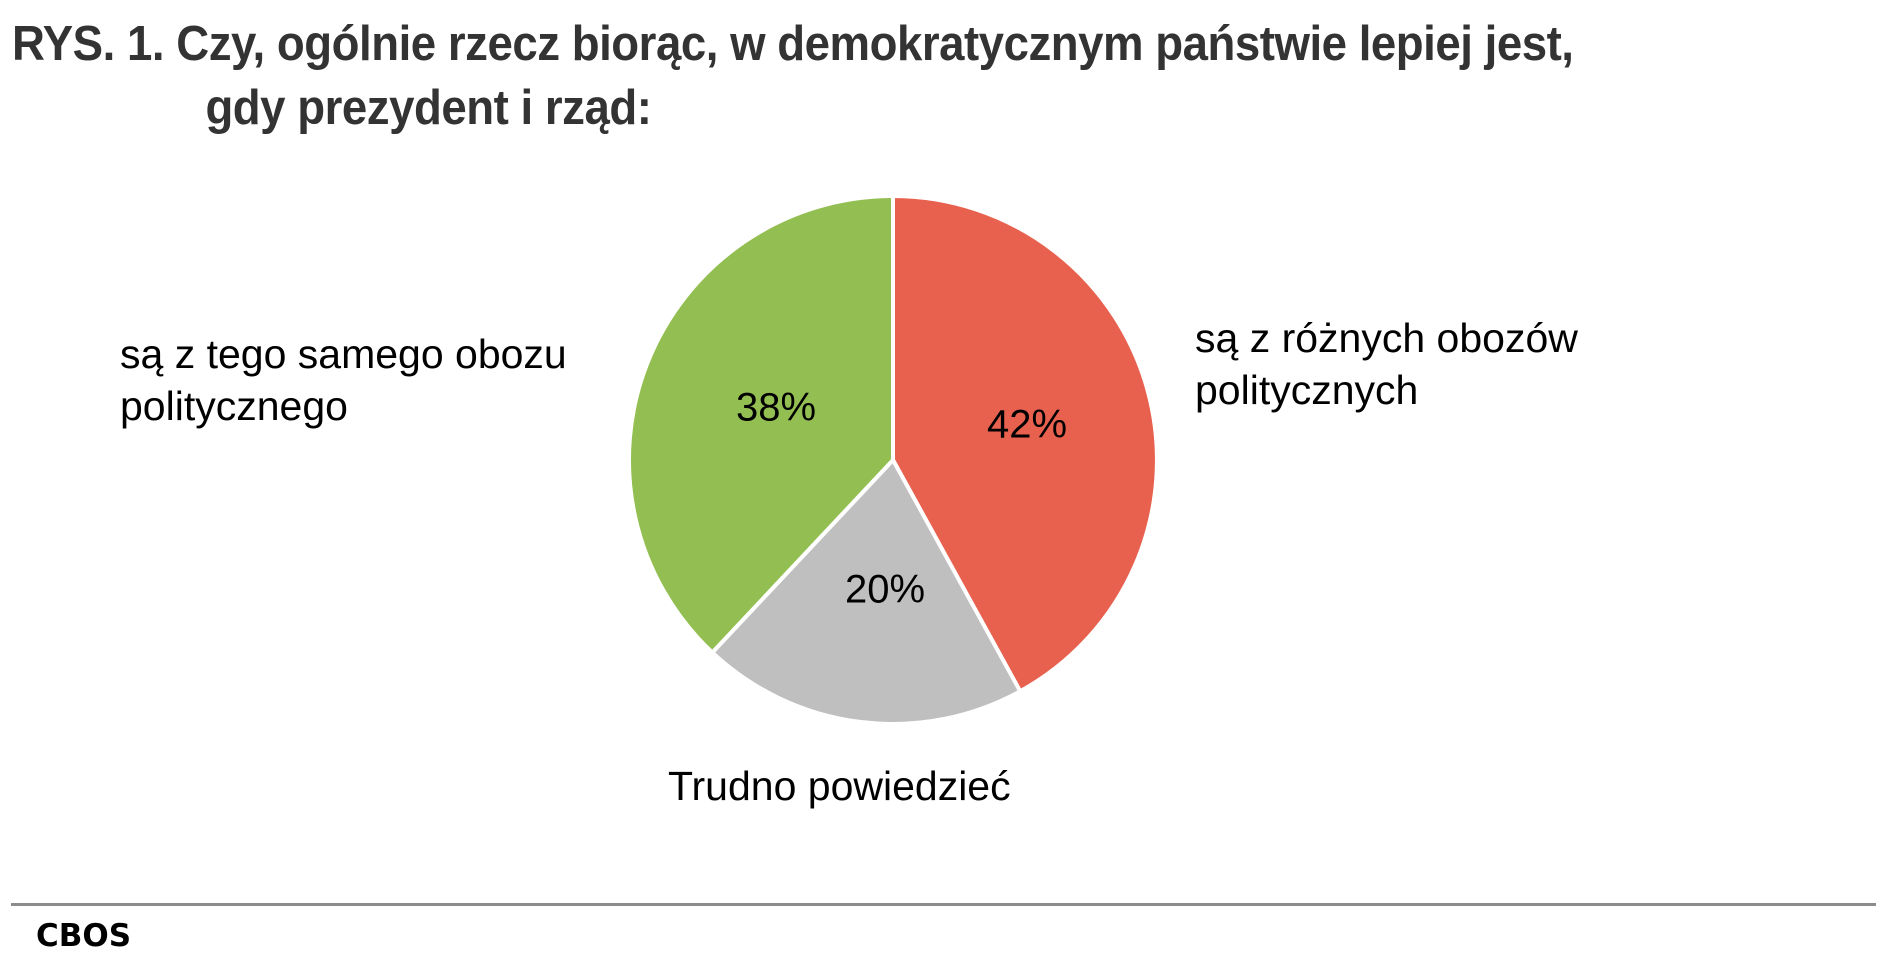 This screenshot has width=1891, height=968. I want to click on pct-label-hard-to-say: 20%, so click(885, 589).